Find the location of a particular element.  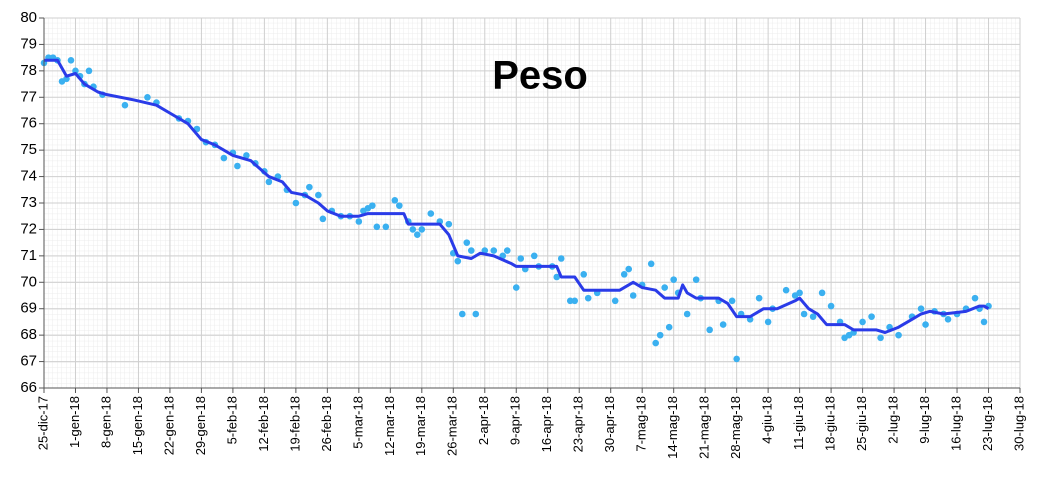

x-tick-label: 30-lug-18 is located at coordinates (1018, 423).